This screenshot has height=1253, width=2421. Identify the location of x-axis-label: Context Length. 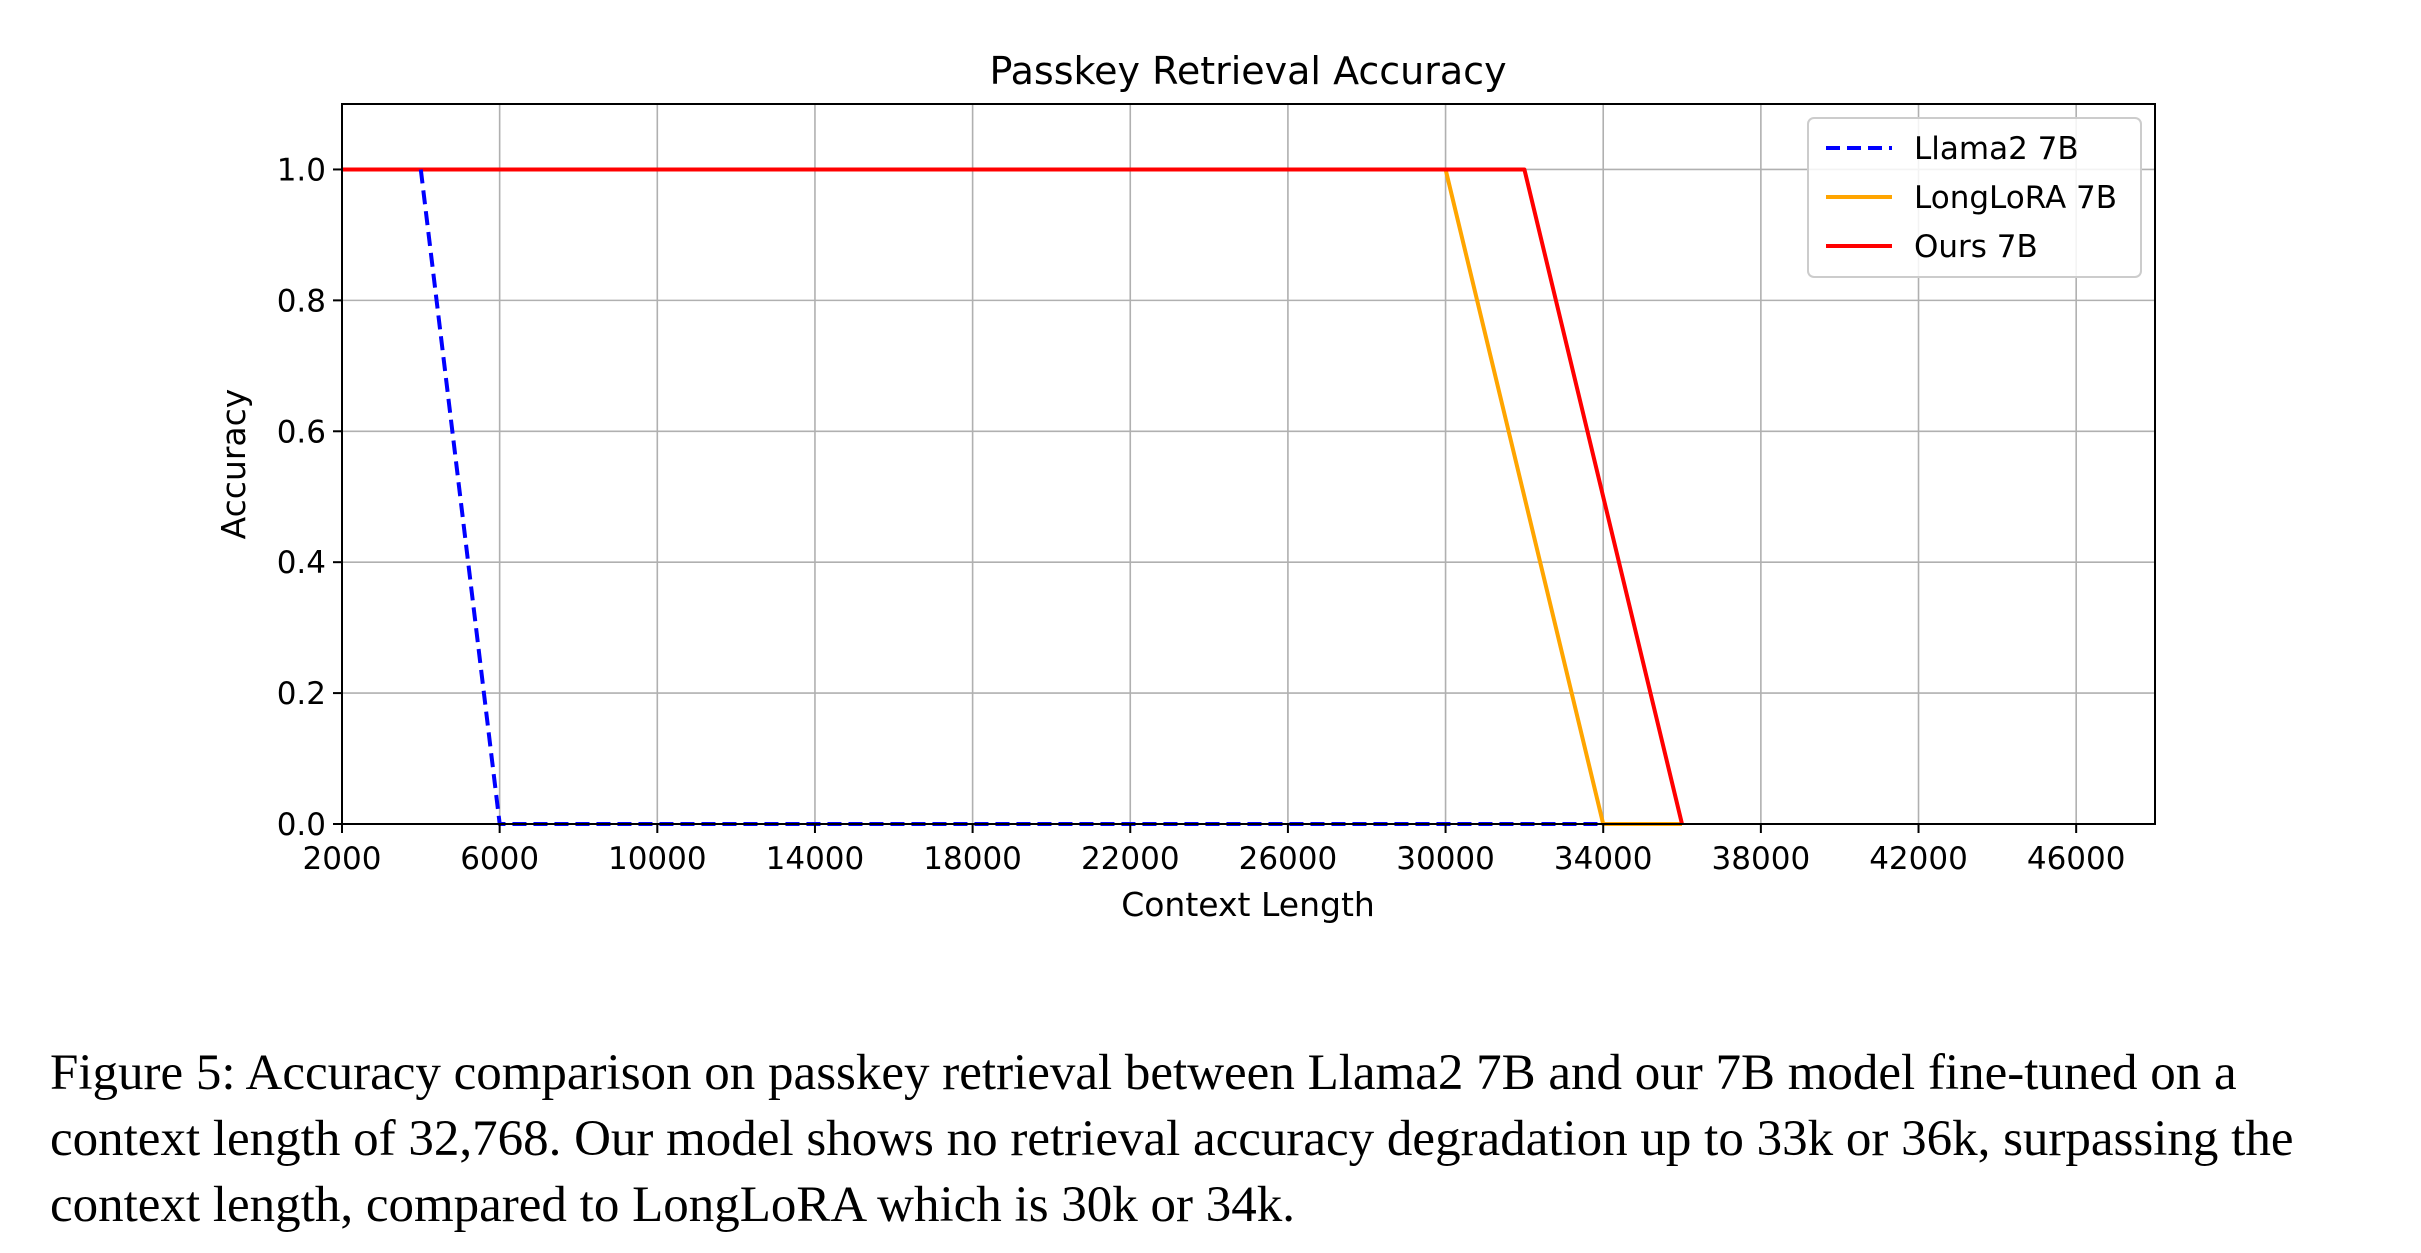
(1248, 904).